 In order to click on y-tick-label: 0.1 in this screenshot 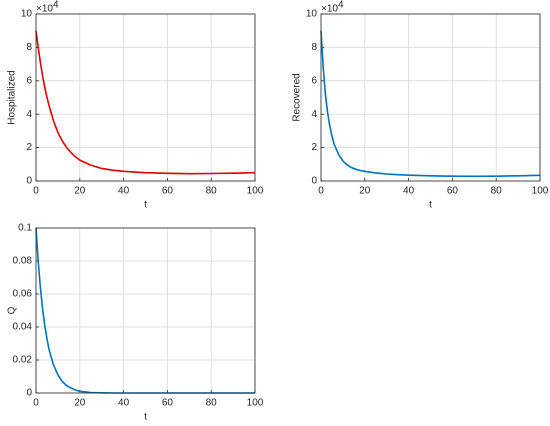, I will do `click(25, 228)`.